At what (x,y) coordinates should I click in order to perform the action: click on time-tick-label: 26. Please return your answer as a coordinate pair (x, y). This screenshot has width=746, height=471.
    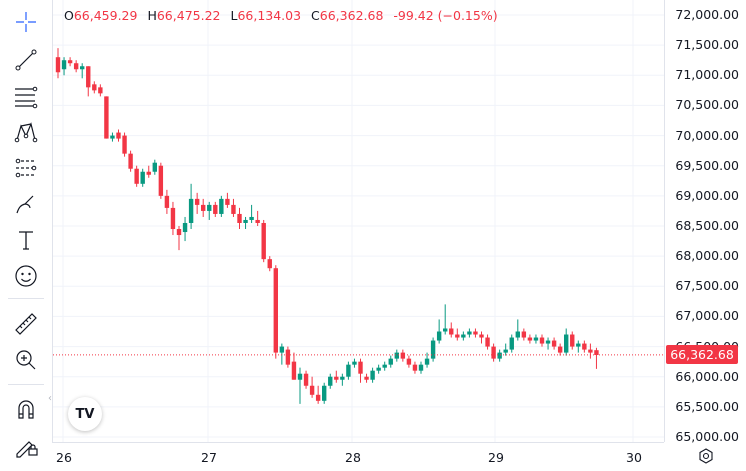
    Looking at the image, I should click on (64, 457).